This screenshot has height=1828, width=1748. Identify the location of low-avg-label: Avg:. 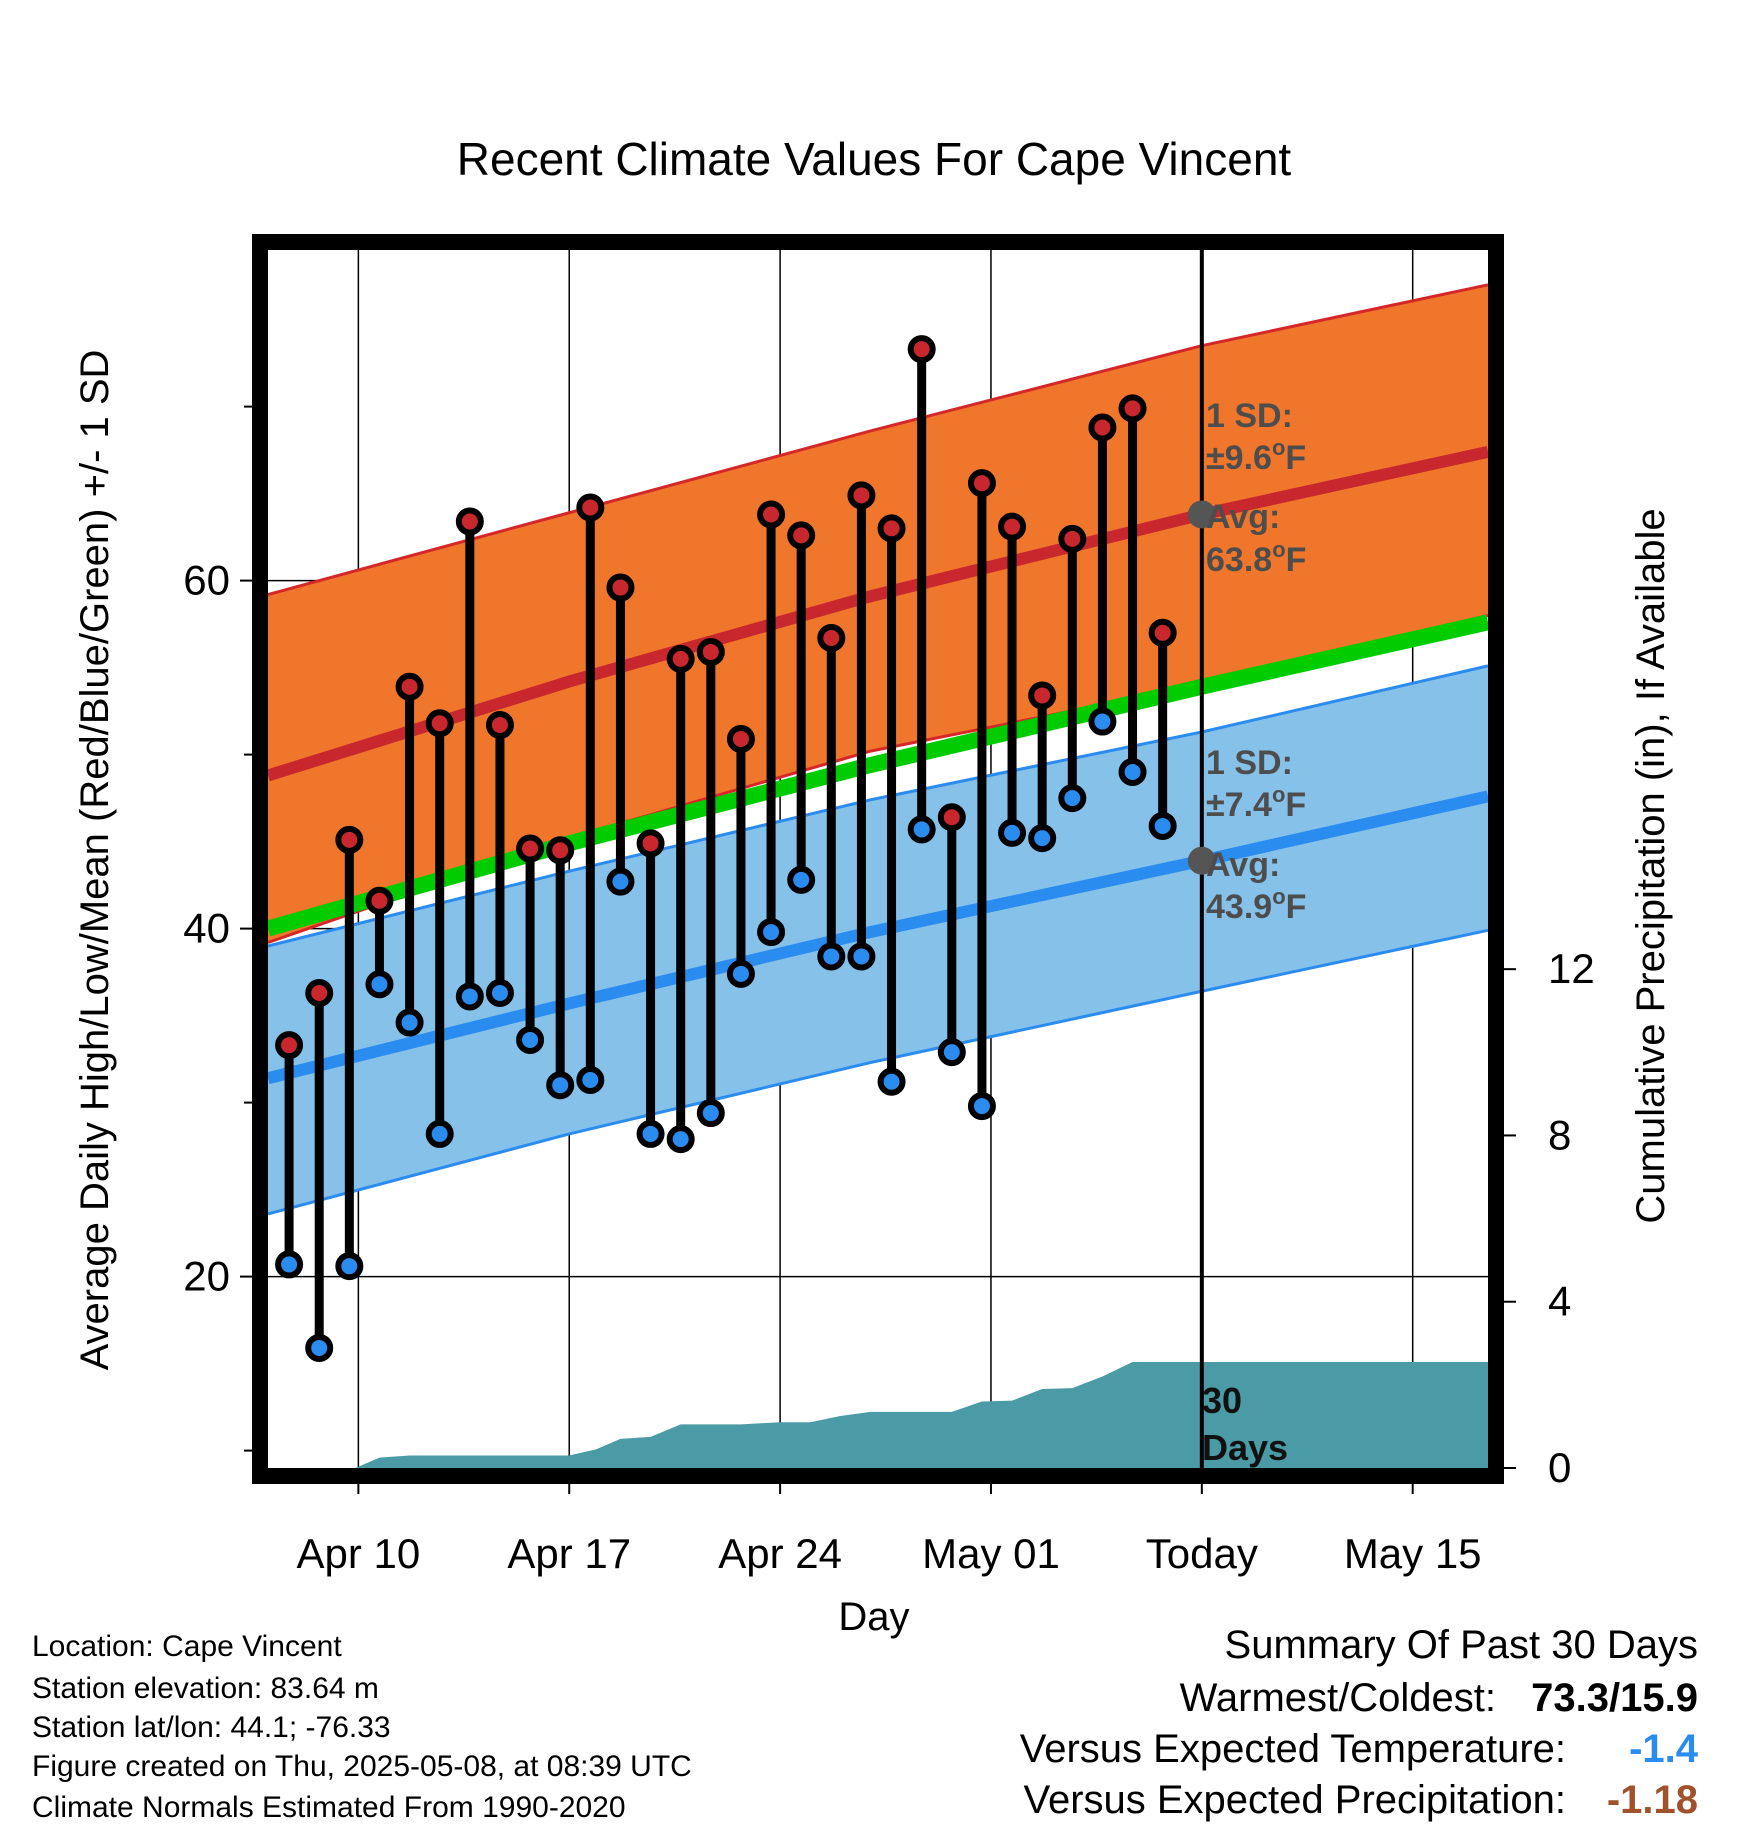
(1243, 865).